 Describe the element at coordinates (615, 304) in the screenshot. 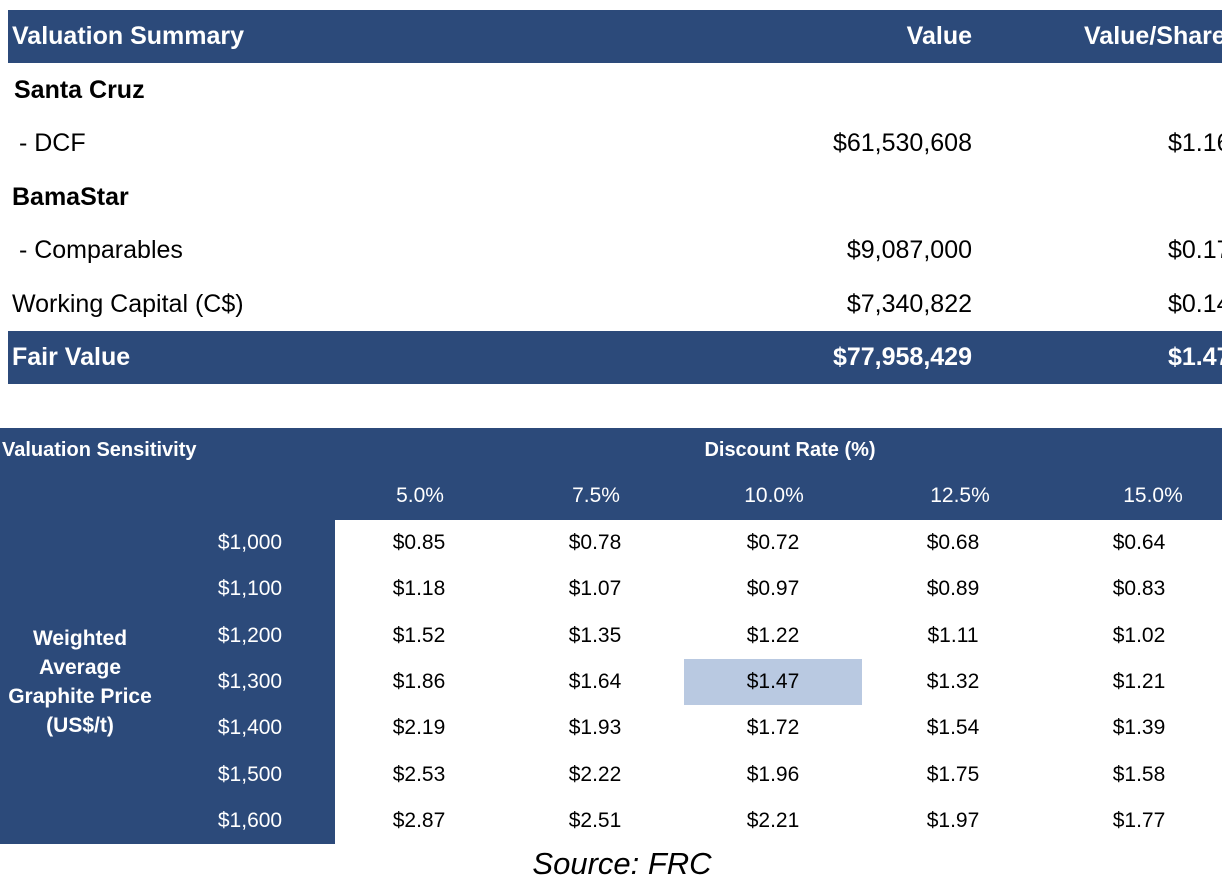

I see `summary-row: Working Capital (C$) $7,340,822 $0.14` at that location.